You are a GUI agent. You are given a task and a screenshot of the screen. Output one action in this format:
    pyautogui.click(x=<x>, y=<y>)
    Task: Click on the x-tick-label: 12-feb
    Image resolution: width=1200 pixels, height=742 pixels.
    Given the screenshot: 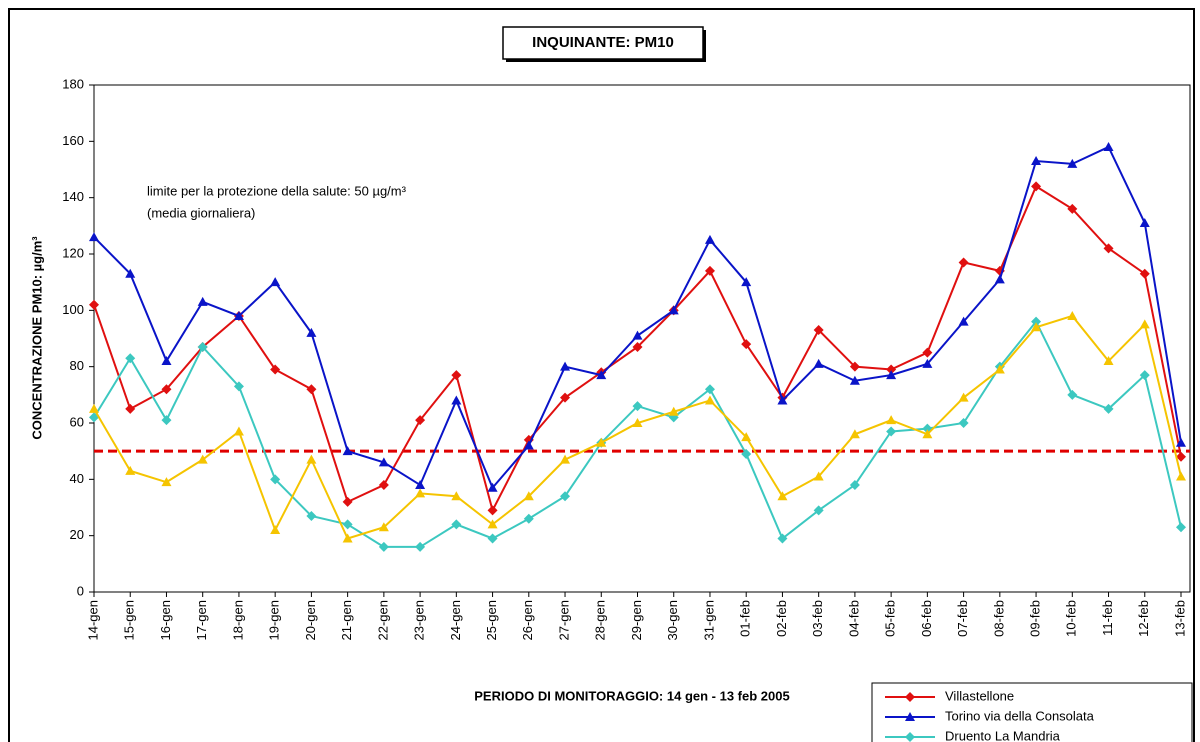 What is the action you would take?
    pyautogui.click(x=1143, y=618)
    